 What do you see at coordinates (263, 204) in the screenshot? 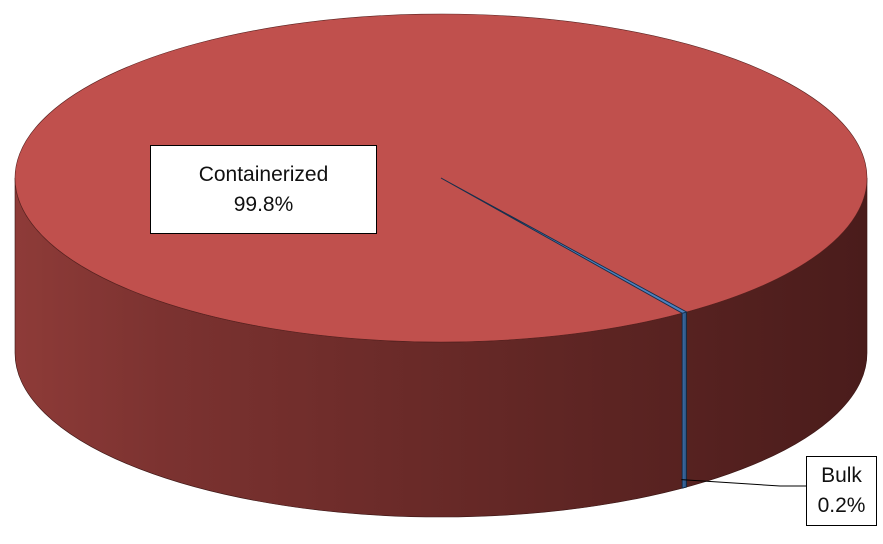
I see `data-label-containerized-value: 99.8%` at bounding box center [263, 204].